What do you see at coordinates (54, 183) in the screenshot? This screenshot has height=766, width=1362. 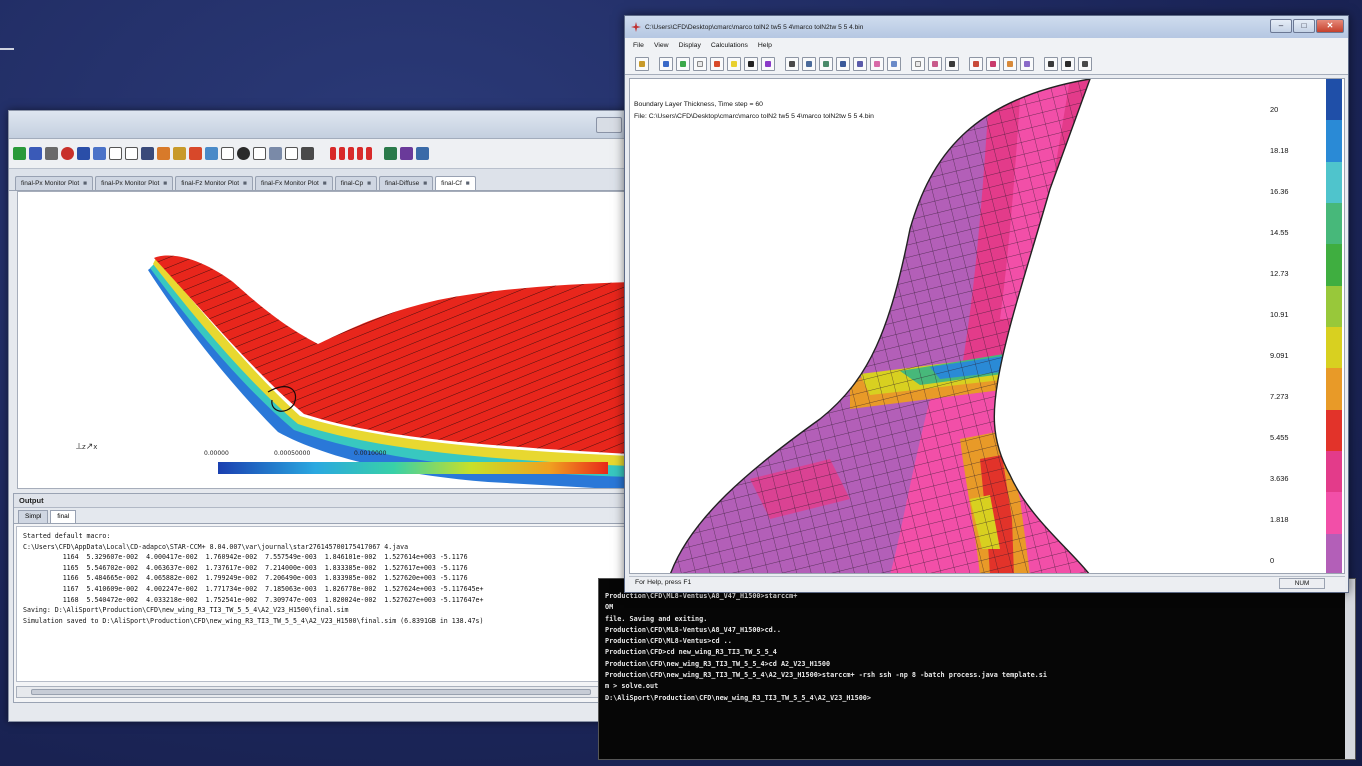 I see `tab-plot-1: final-Px Monitor Plot ■` at bounding box center [54, 183].